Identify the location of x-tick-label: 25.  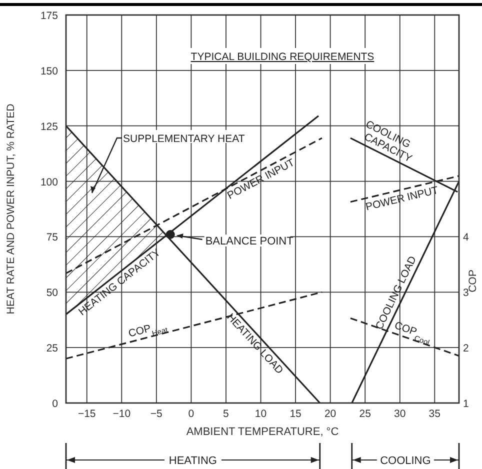
(365, 414).